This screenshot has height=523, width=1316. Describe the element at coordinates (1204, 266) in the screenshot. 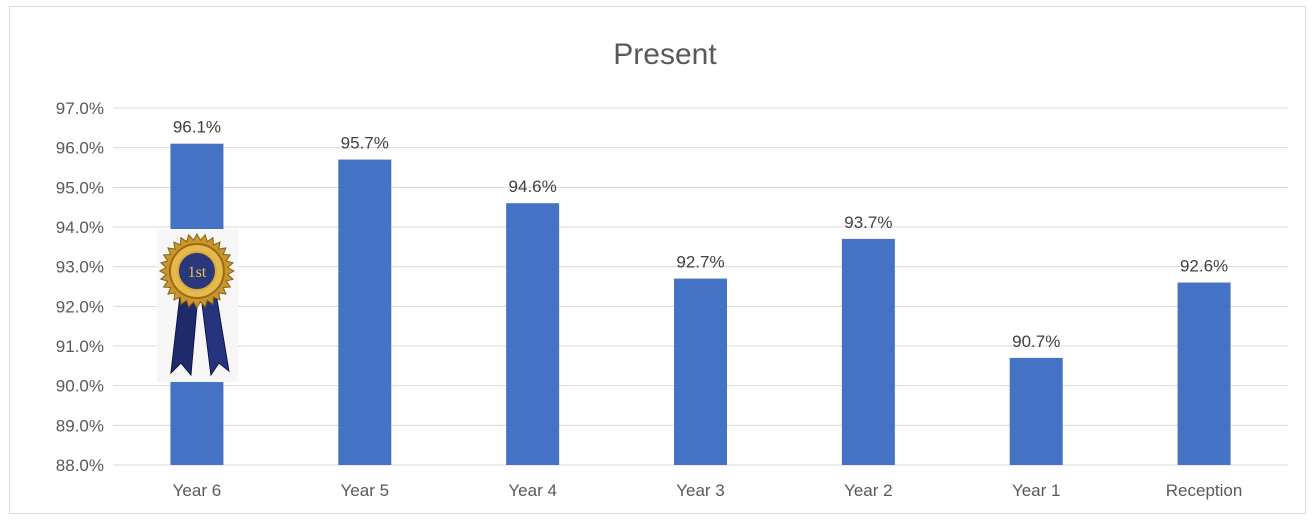

I see `data-label: 92.6%` at that location.